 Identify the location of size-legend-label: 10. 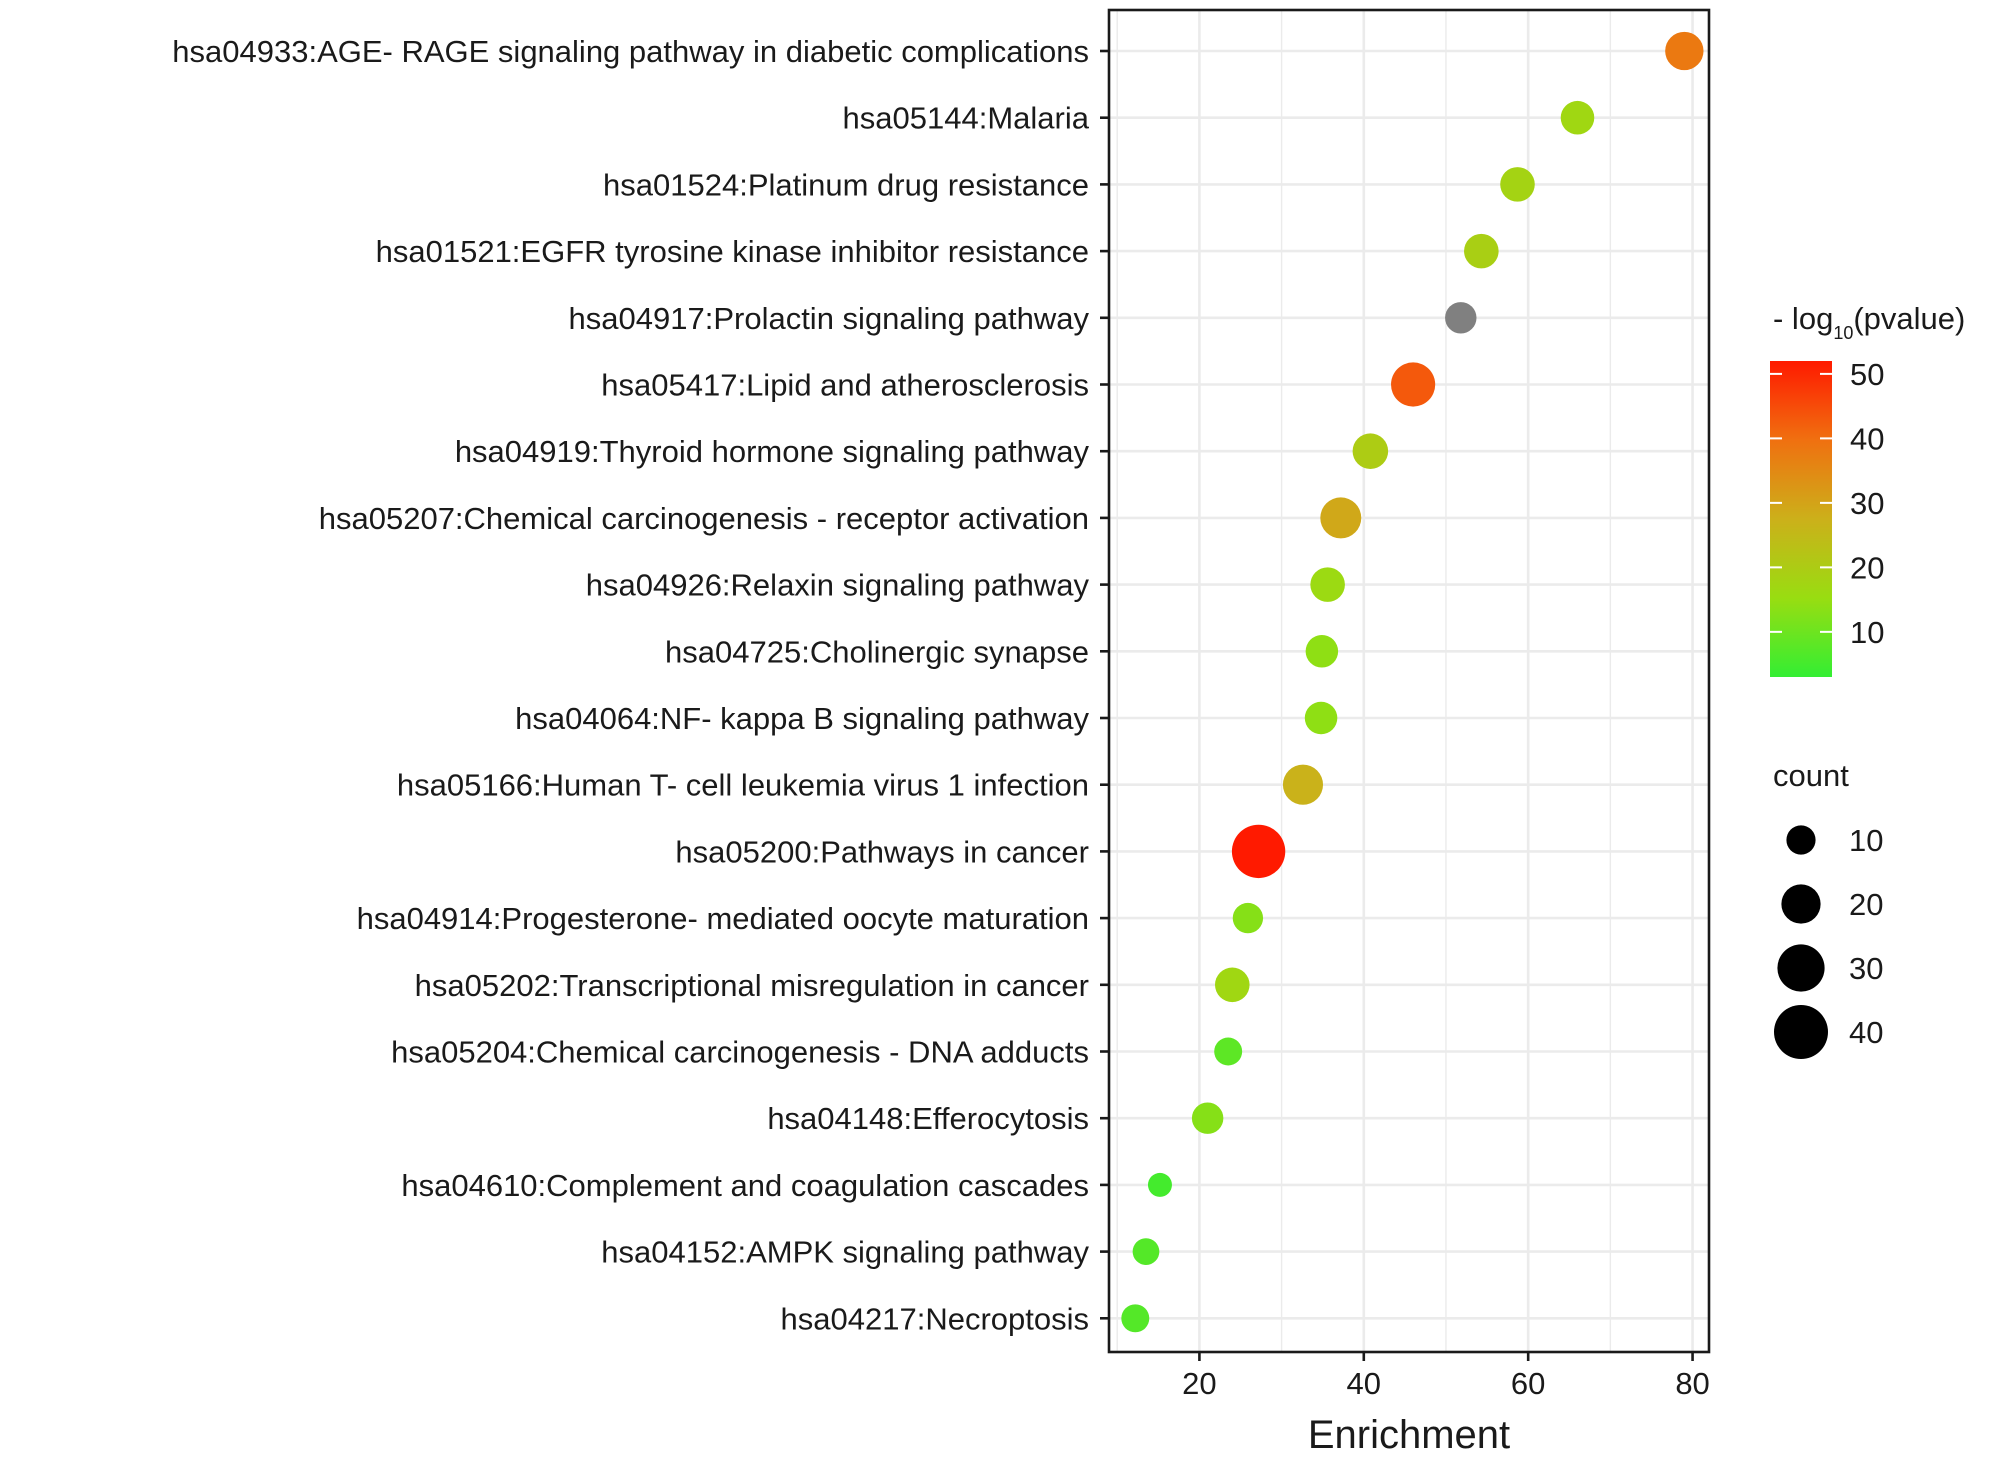
(1866, 840).